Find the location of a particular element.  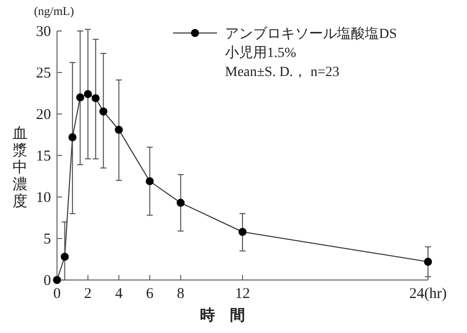

text: (ng/mL) is located at coordinates (54, 11).